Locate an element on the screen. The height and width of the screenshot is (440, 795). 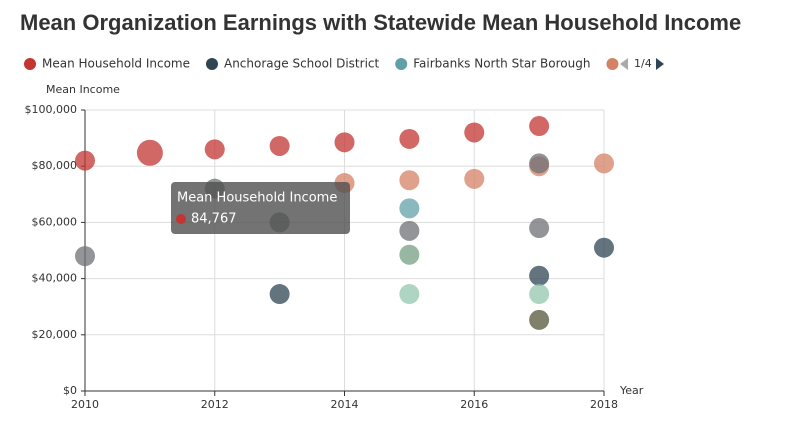
tooltip-title: Mean Household Income is located at coordinates (257, 198).